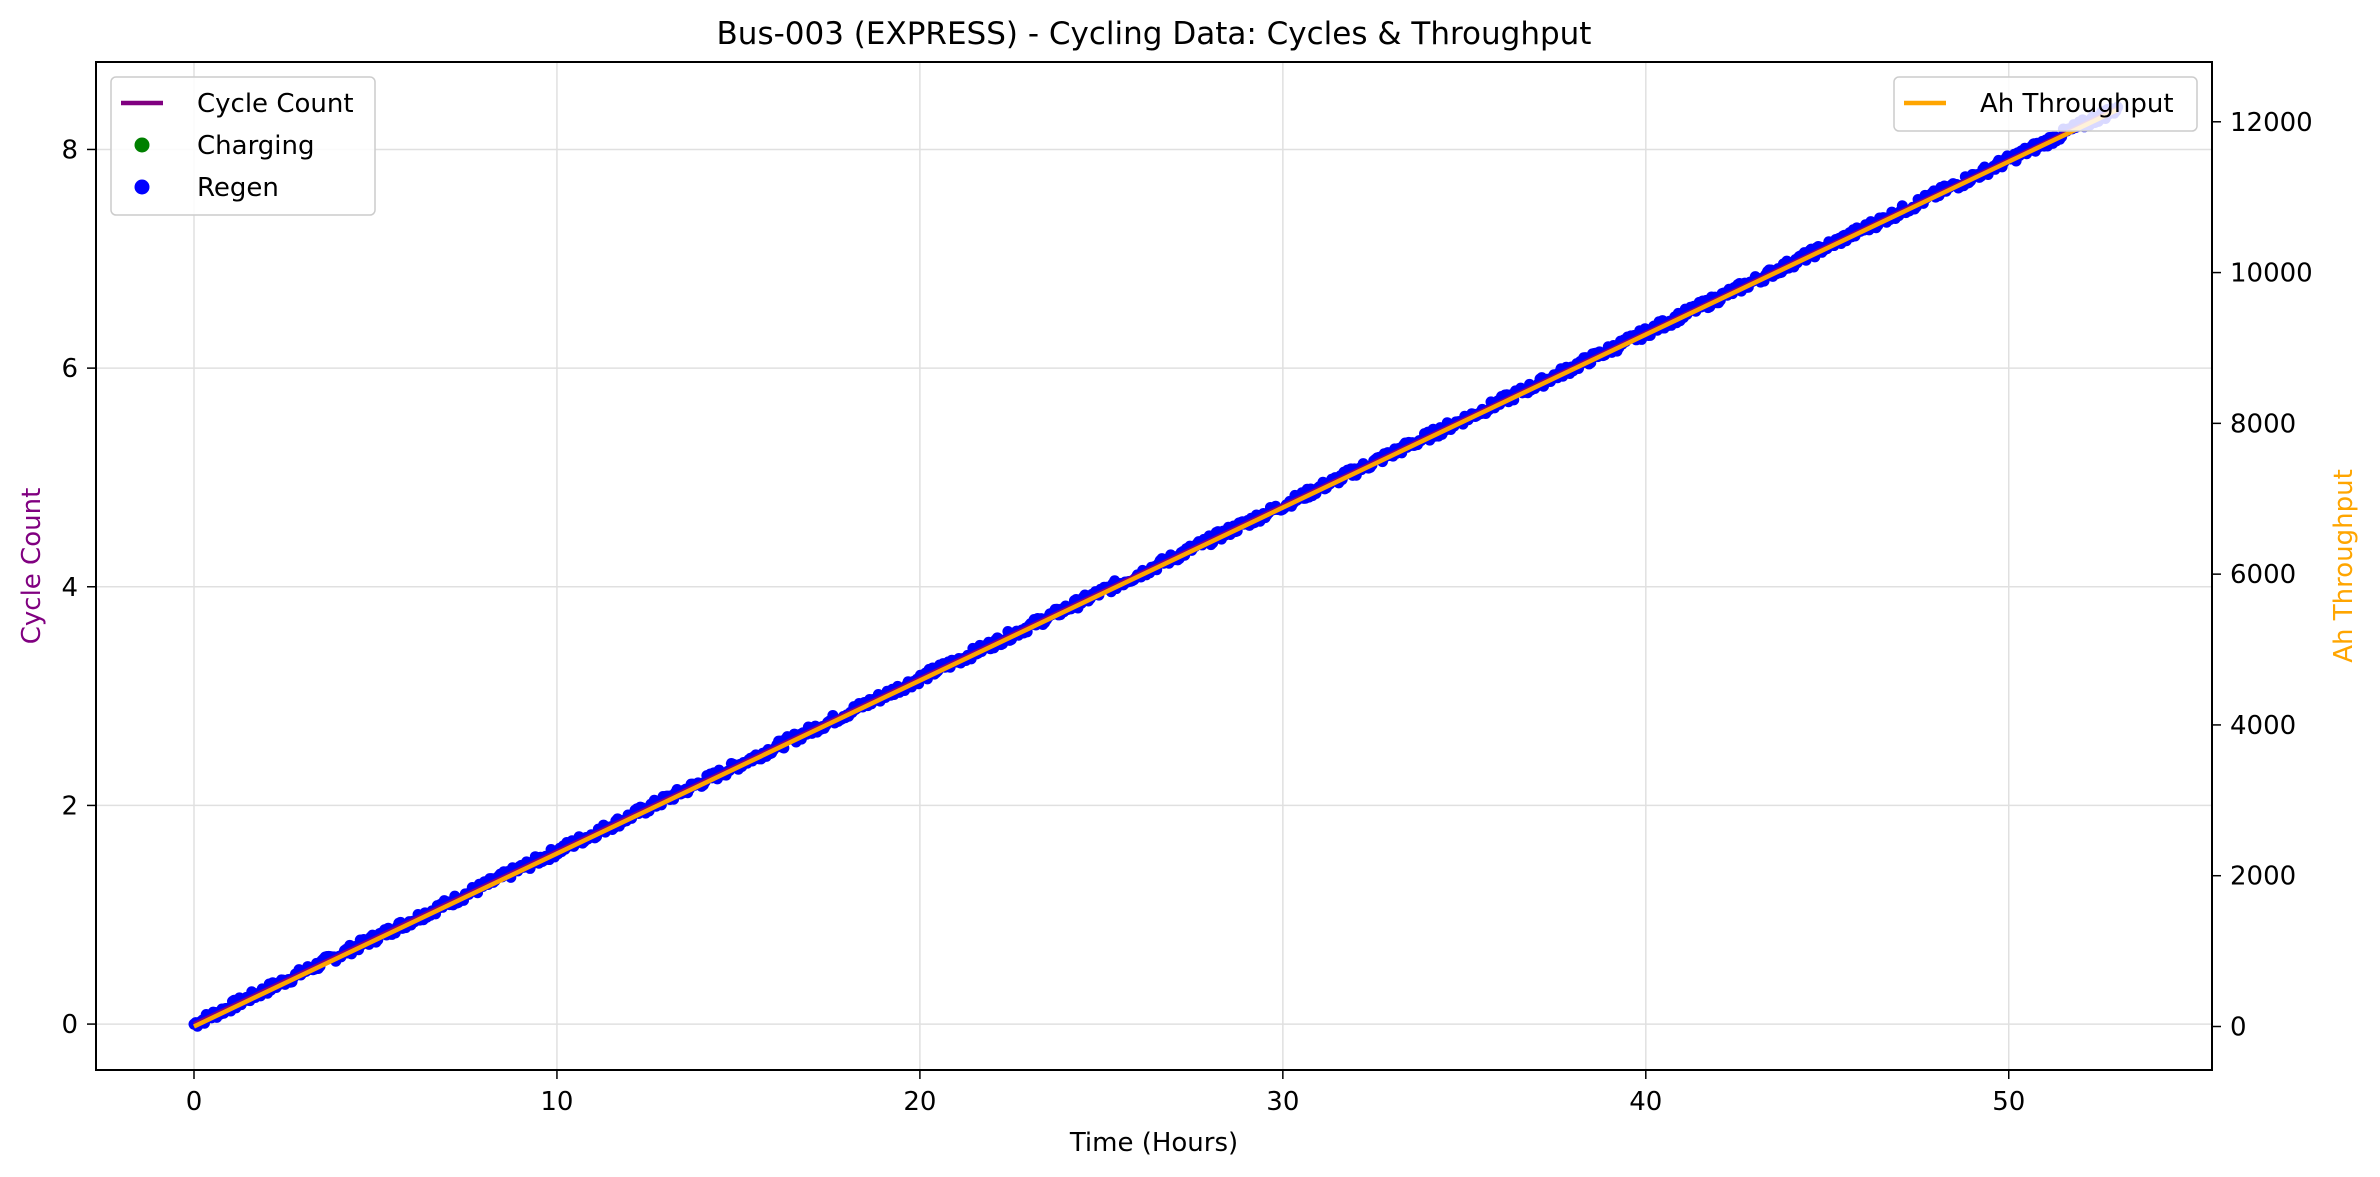  What do you see at coordinates (238, 188) in the screenshot?
I see `legend-label: Regen` at bounding box center [238, 188].